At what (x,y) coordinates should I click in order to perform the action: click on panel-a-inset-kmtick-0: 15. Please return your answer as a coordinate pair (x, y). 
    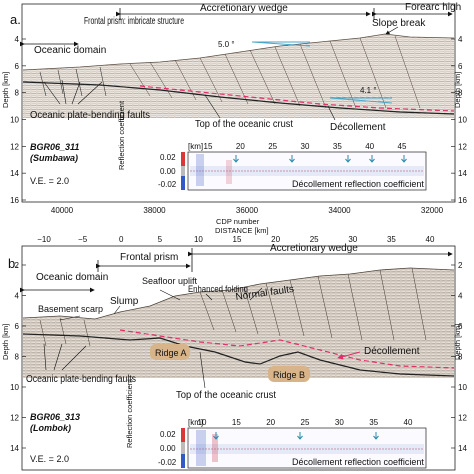
    Looking at the image, I should click on (208, 146).